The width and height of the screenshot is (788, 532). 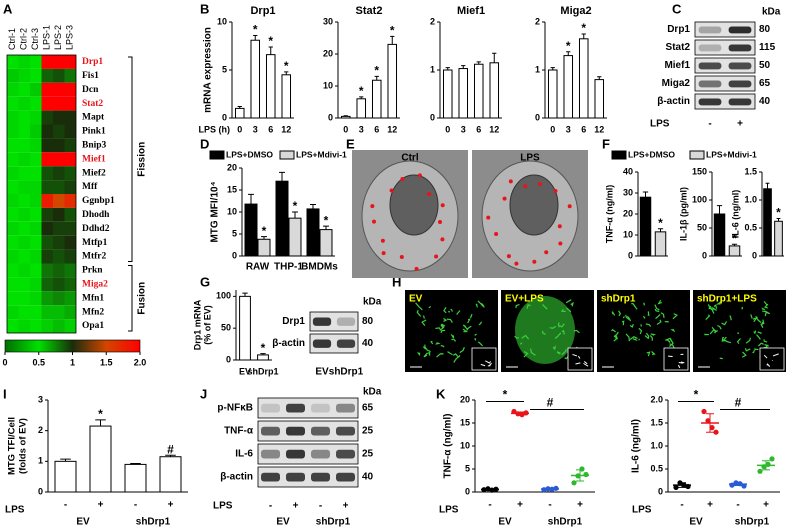 I want to click on y-tick-label: 100, so click(x=699, y=199).